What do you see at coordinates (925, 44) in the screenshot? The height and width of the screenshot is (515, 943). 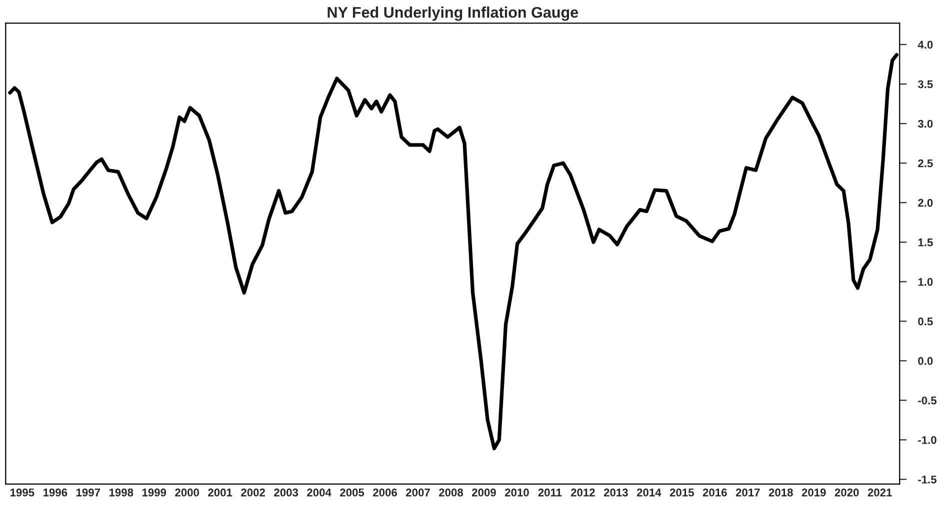 I see `y-tick-label: 4.0` at bounding box center [925, 44].